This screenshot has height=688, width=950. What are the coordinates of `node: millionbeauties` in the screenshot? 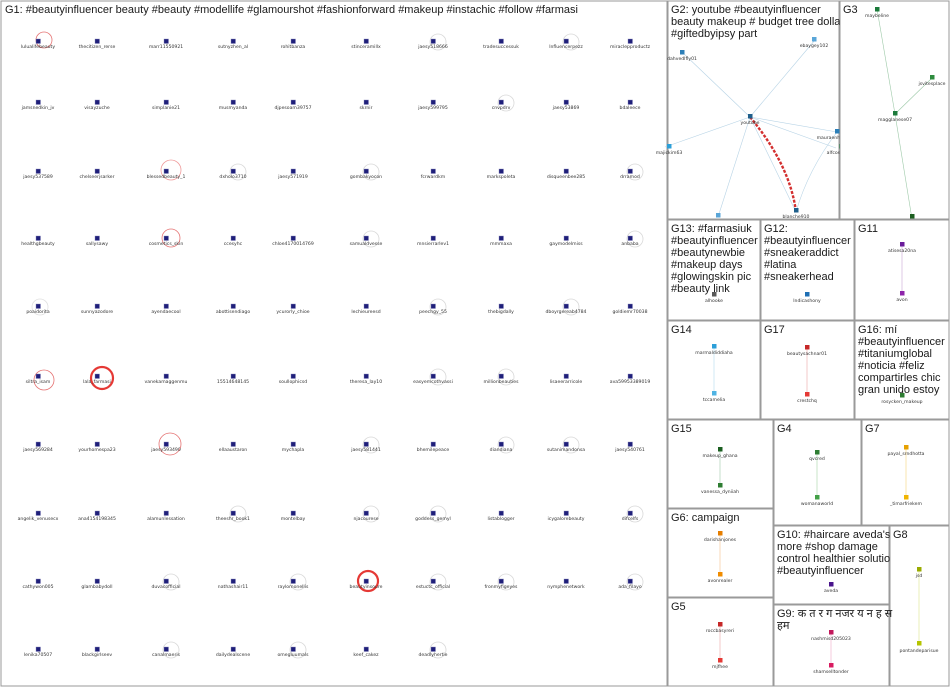 It's located at (501, 379).